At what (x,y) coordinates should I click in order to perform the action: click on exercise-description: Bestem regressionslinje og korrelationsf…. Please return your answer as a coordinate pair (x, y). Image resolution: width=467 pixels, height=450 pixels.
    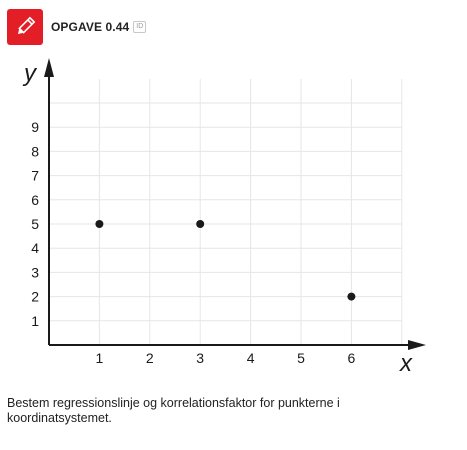
    Looking at the image, I should click on (173, 410).